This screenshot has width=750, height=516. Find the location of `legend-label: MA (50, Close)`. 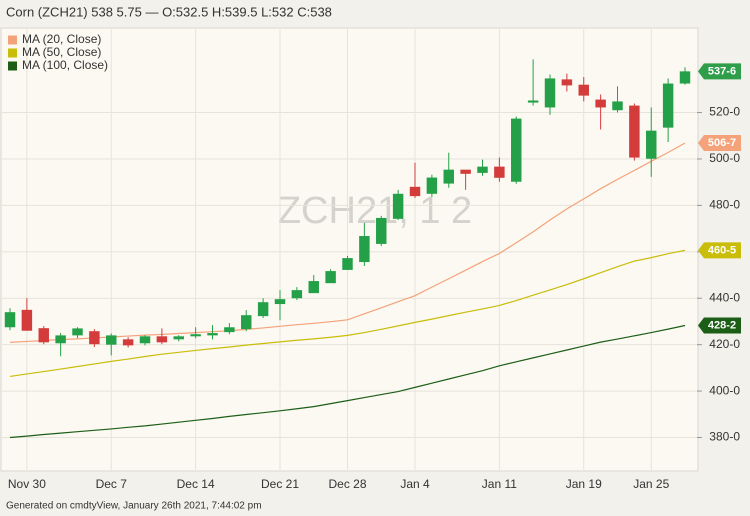

legend-label: MA (50, Close) is located at coordinates (61, 52).